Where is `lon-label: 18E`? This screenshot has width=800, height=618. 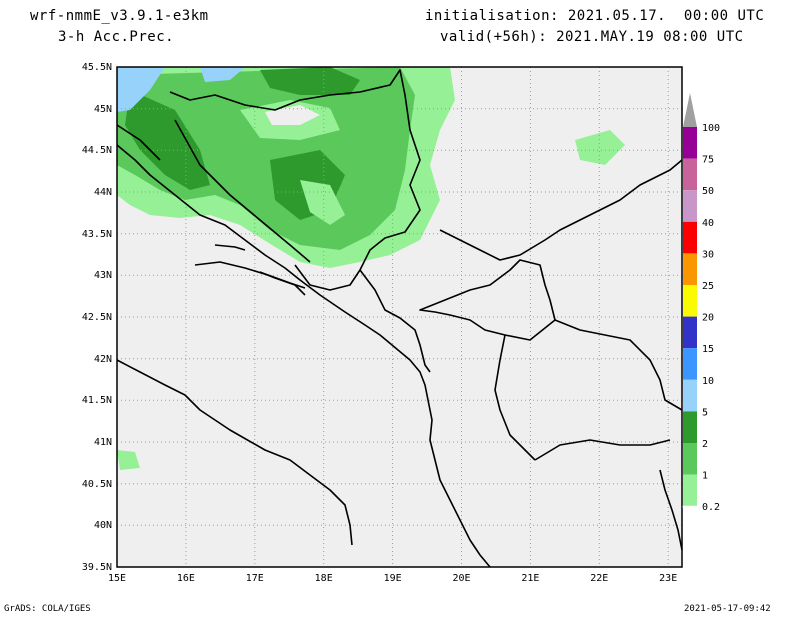 lon-label: 18E is located at coordinates (324, 578).